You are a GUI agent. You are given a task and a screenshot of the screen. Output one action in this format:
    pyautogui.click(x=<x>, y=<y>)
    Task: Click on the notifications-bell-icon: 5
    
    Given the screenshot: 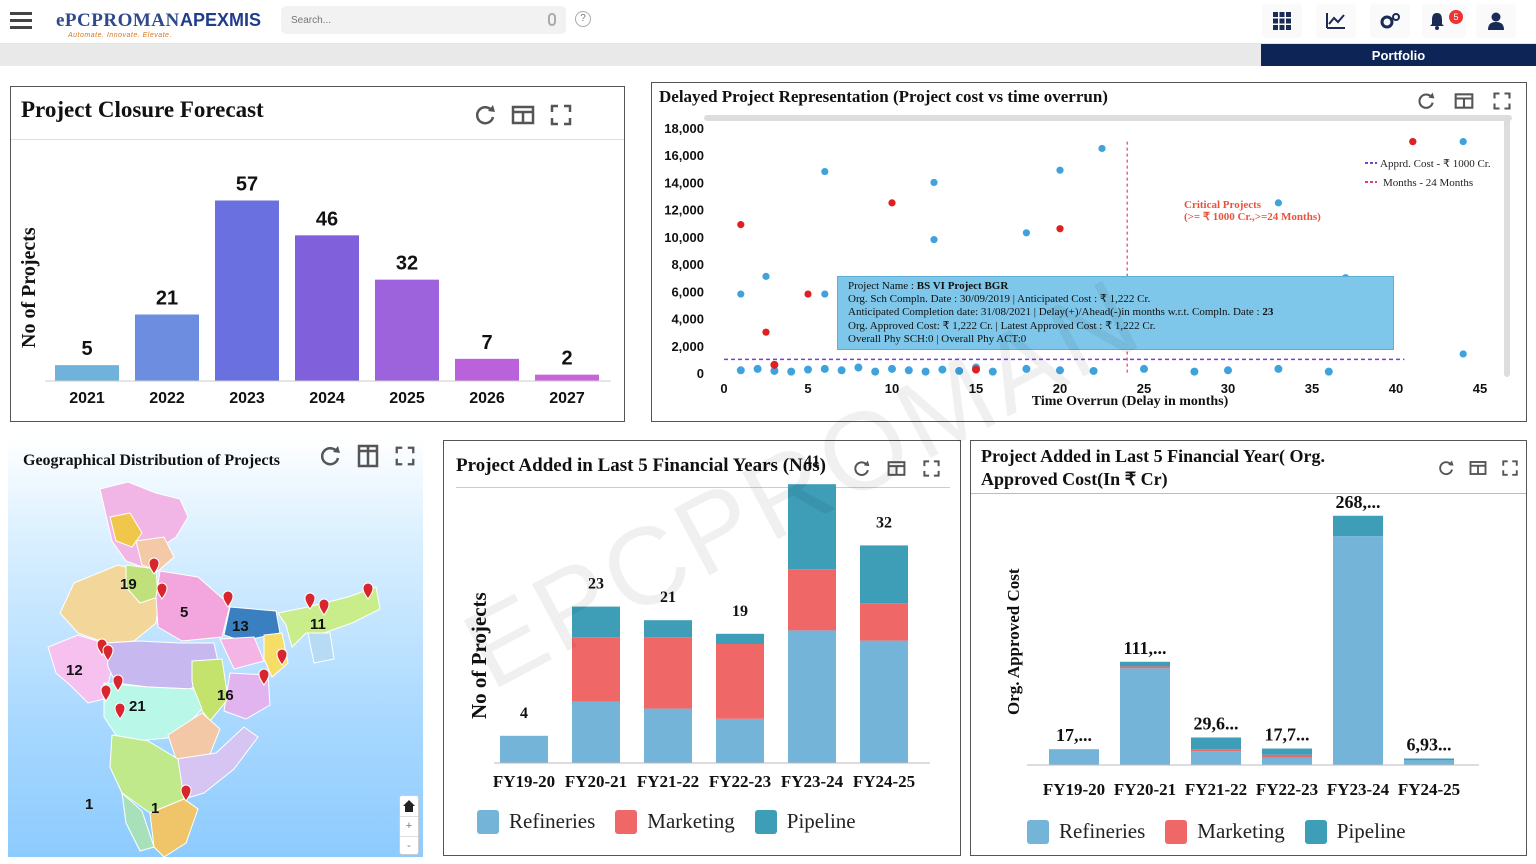 What is the action you would take?
    pyautogui.click(x=1444, y=21)
    